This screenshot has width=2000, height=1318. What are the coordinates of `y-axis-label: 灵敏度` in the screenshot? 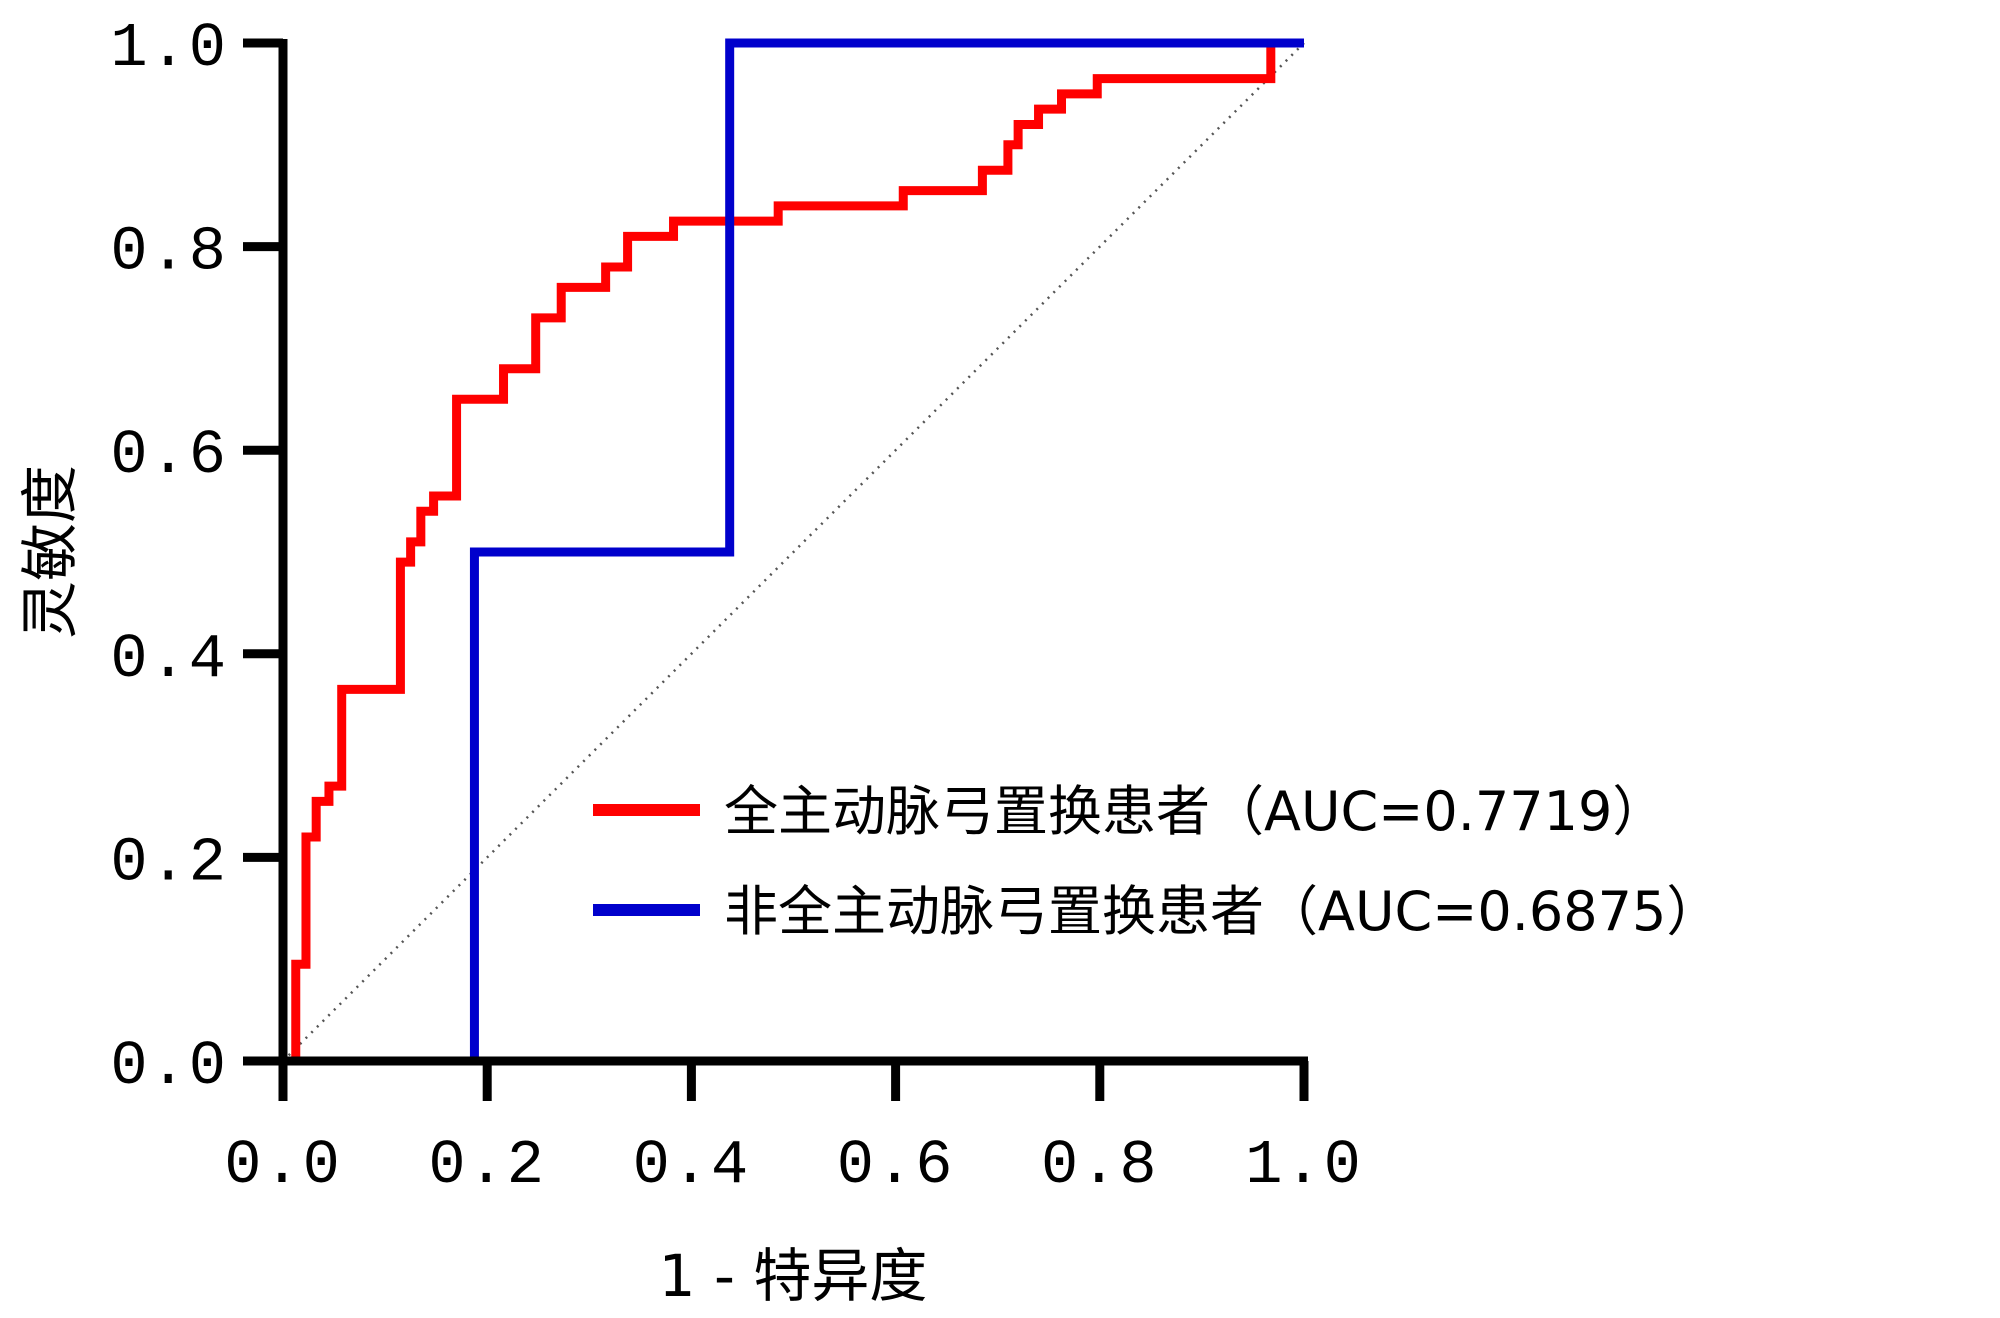 It's located at (50, 552).